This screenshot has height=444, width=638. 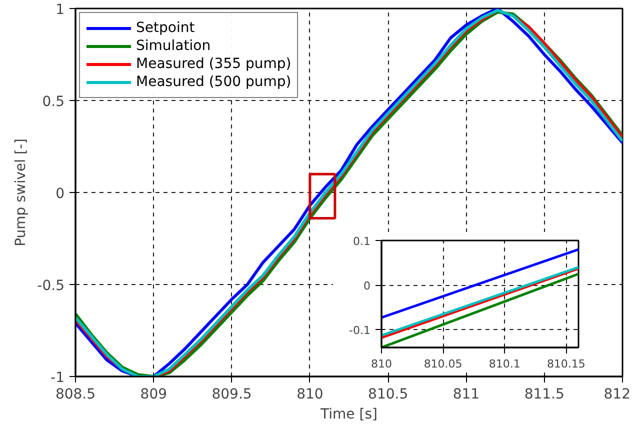 I want to click on x-tick-label: 809, so click(x=154, y=394).